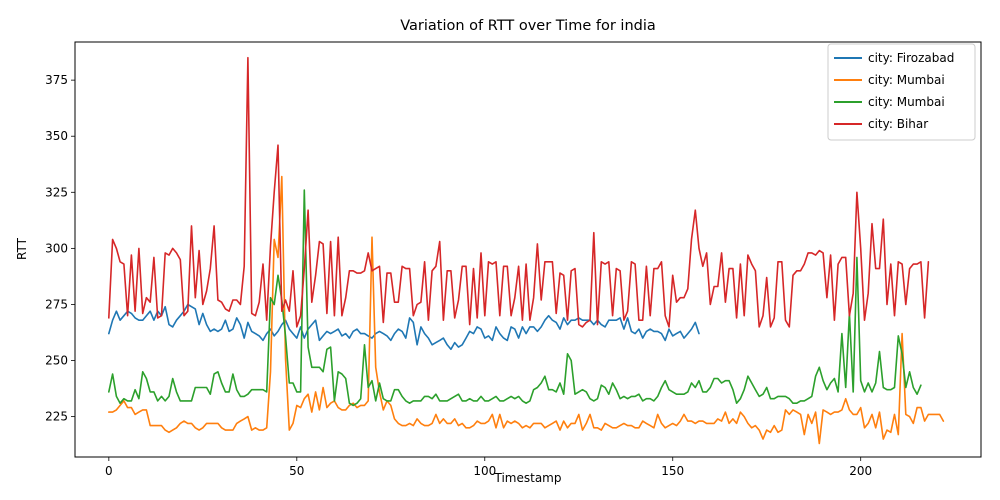  I want to click on x-axis-ticks: 0 50 100 150 200, so click(488, 467).